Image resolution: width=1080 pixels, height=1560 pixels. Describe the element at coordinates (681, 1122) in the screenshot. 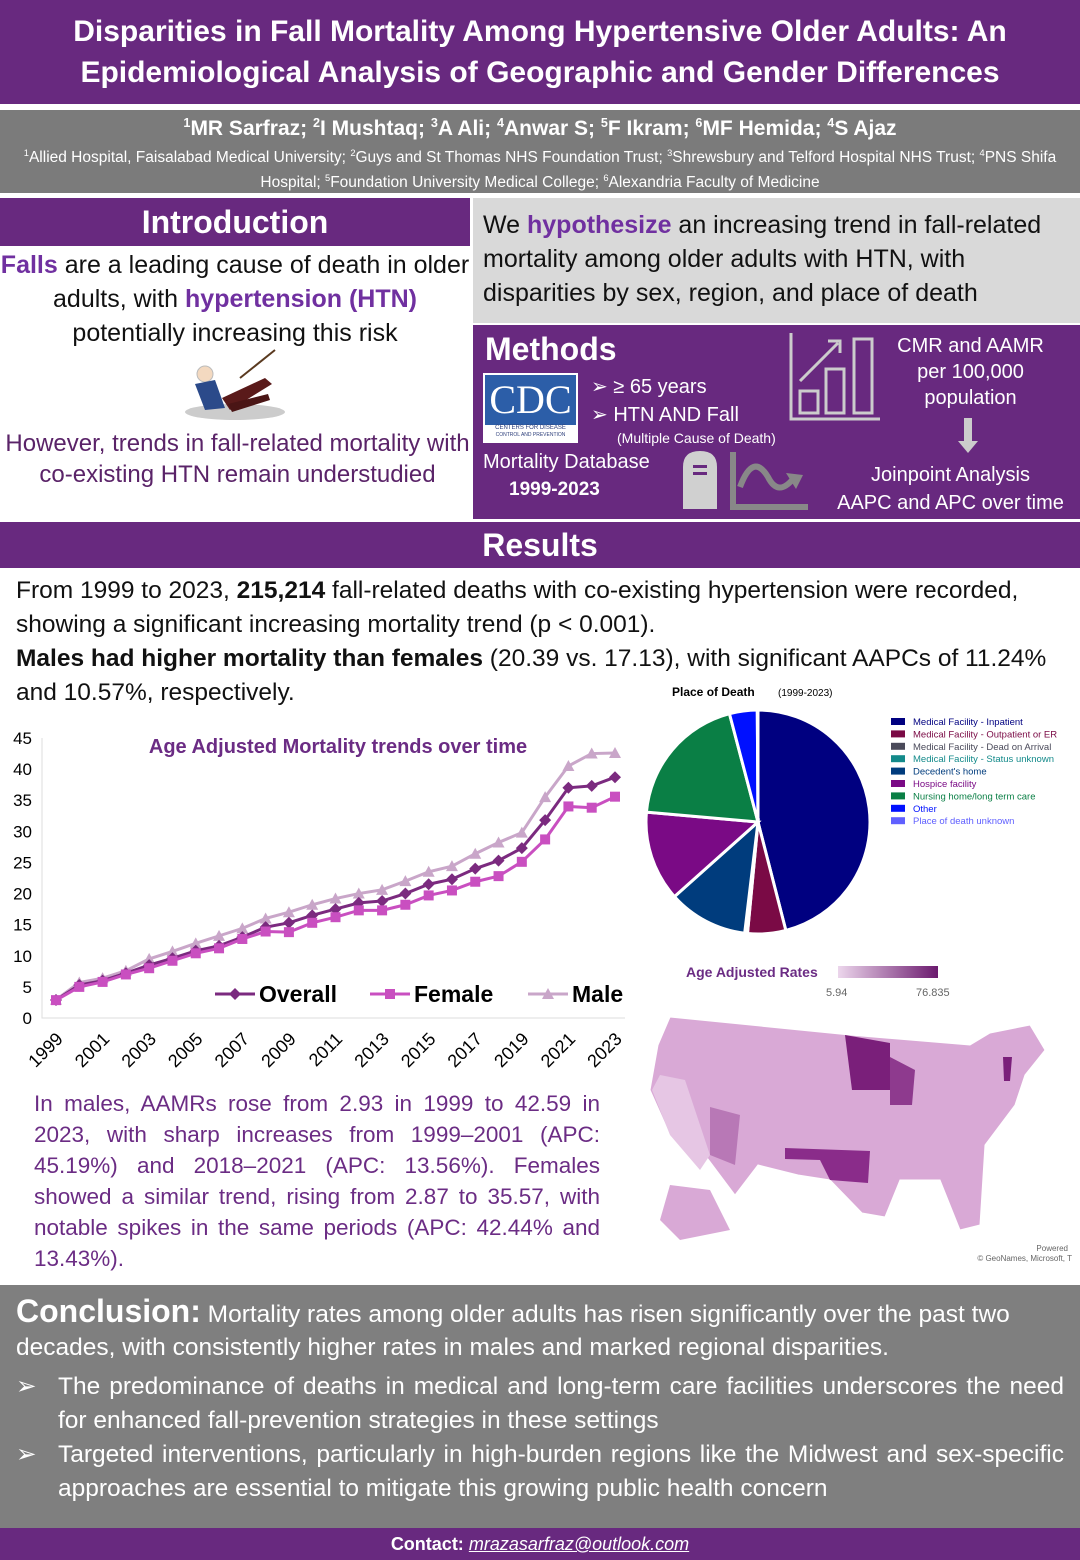

I see `map-state-california` at that location.